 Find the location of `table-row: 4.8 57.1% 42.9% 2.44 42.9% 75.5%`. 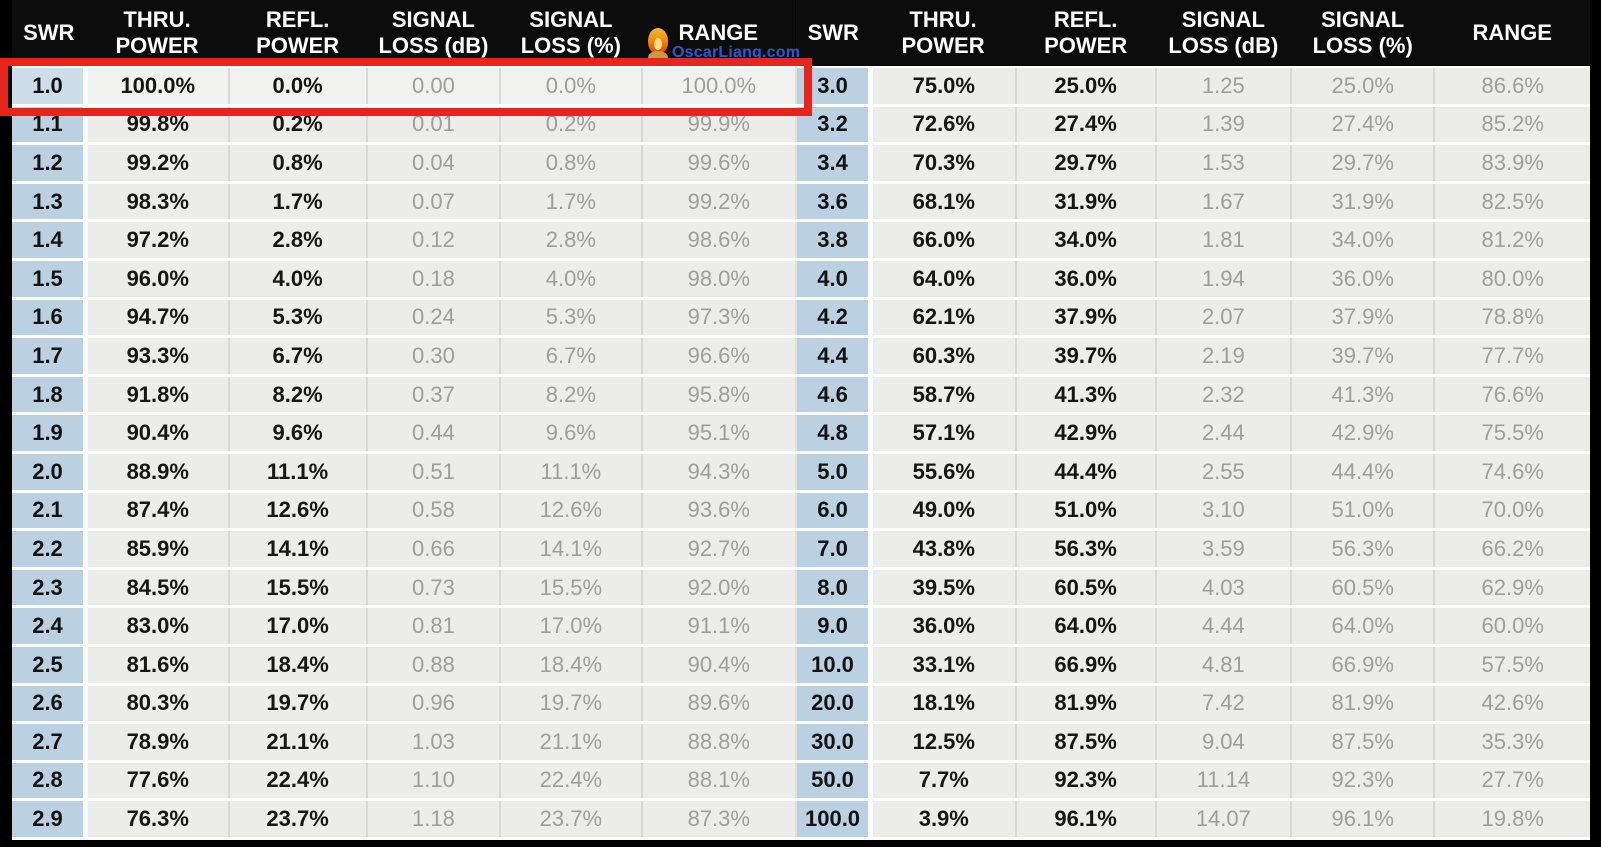

table-row: 4.8 57.1% 42.9% 2.44 42.9% 75.5% is located at coordinates (1192, 433).